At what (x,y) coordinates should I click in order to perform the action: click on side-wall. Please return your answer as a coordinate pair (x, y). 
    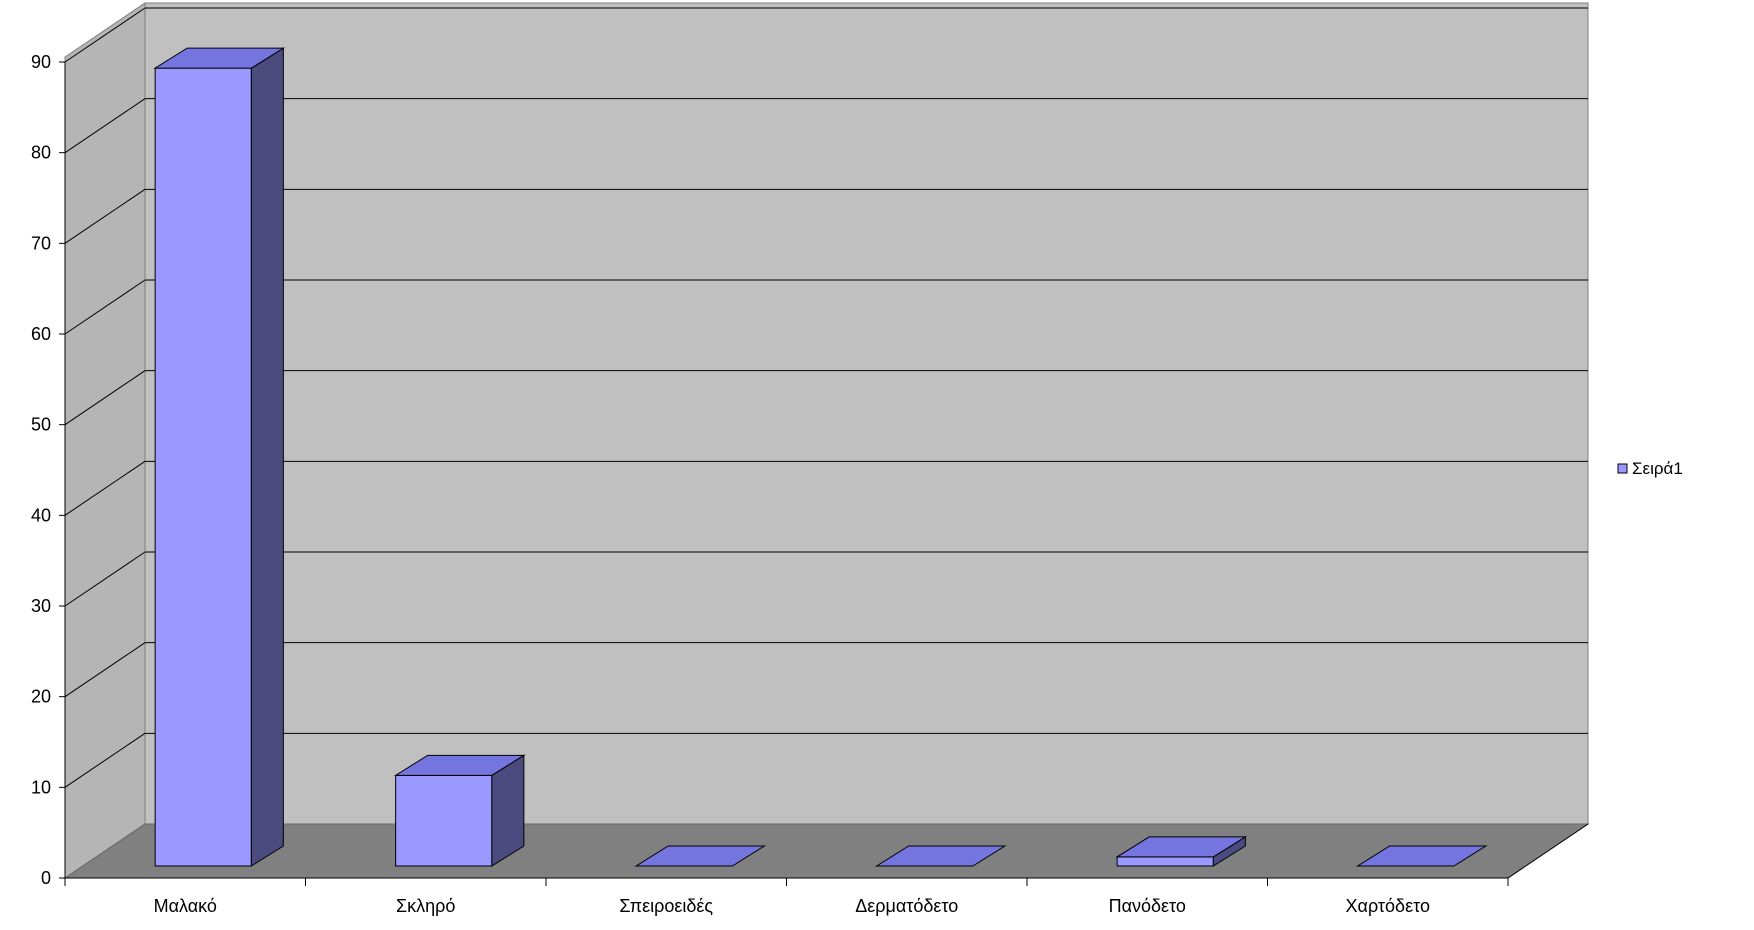
    Looking at the image, I should click on (105, 440).